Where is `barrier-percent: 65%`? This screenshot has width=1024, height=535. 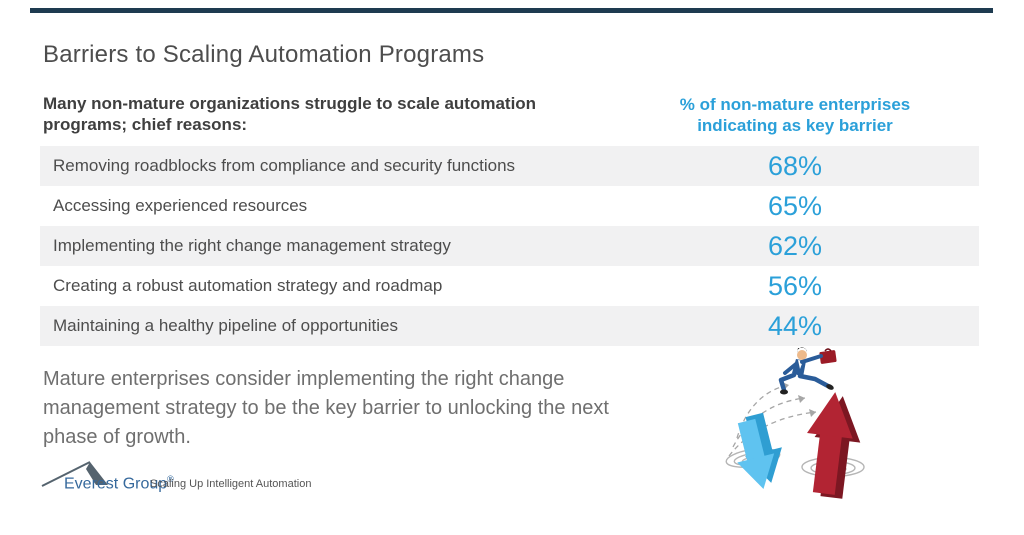
barrier-percent: 65% is located at coordinates (795, 205).